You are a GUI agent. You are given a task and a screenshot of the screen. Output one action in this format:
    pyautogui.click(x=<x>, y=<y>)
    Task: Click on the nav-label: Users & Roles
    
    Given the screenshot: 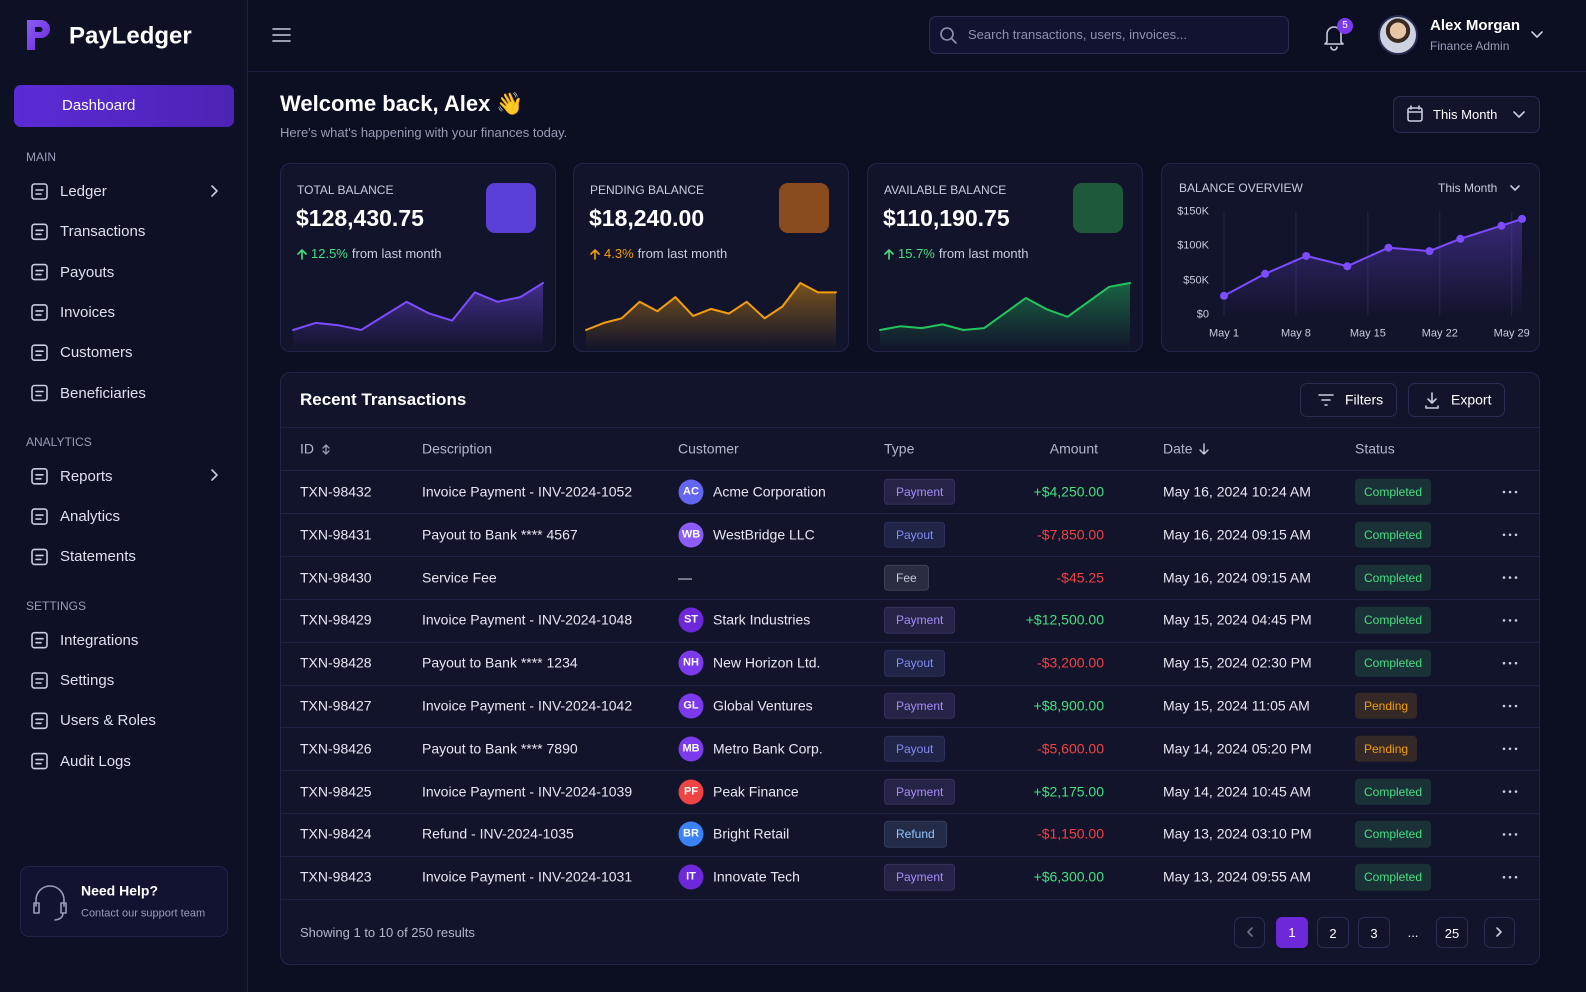 What is the action you would take?
    pyautogui.click(x=108, y=721)
    